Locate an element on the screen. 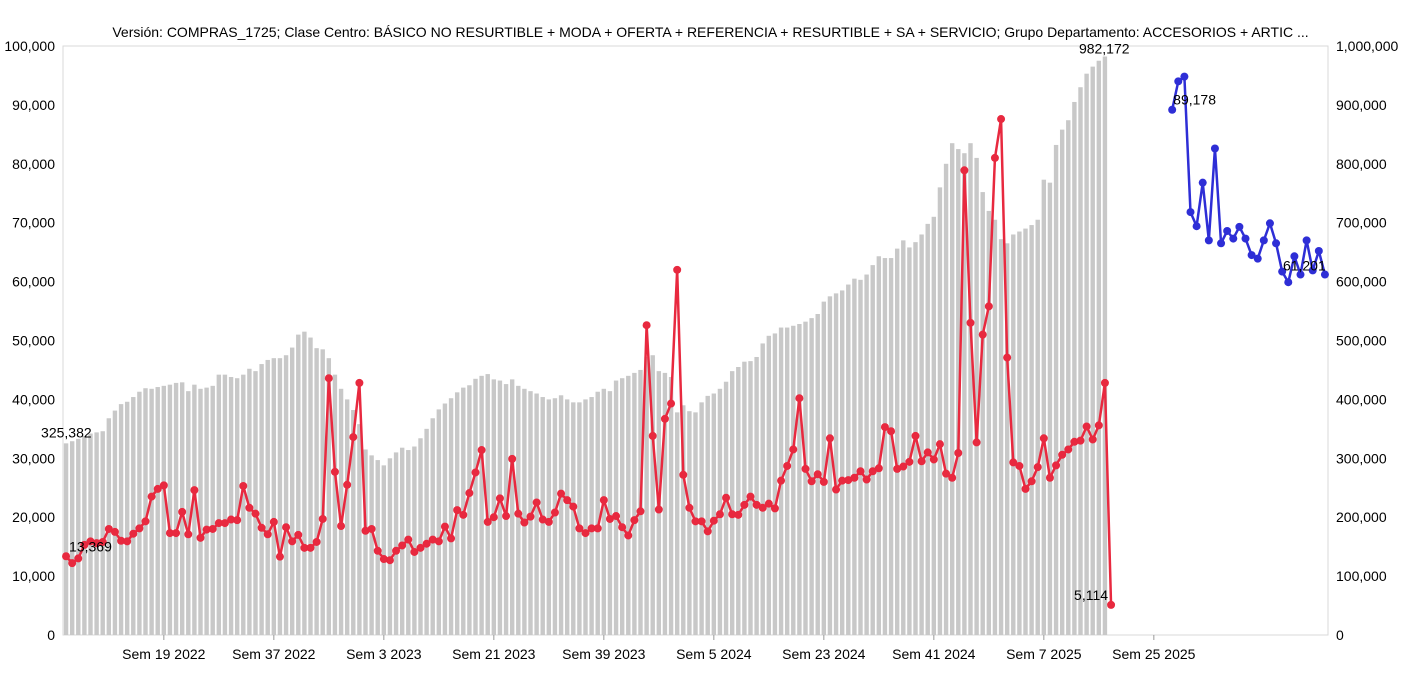  forecast-first-label: 89,178 is located at coordinates (1194, 100).